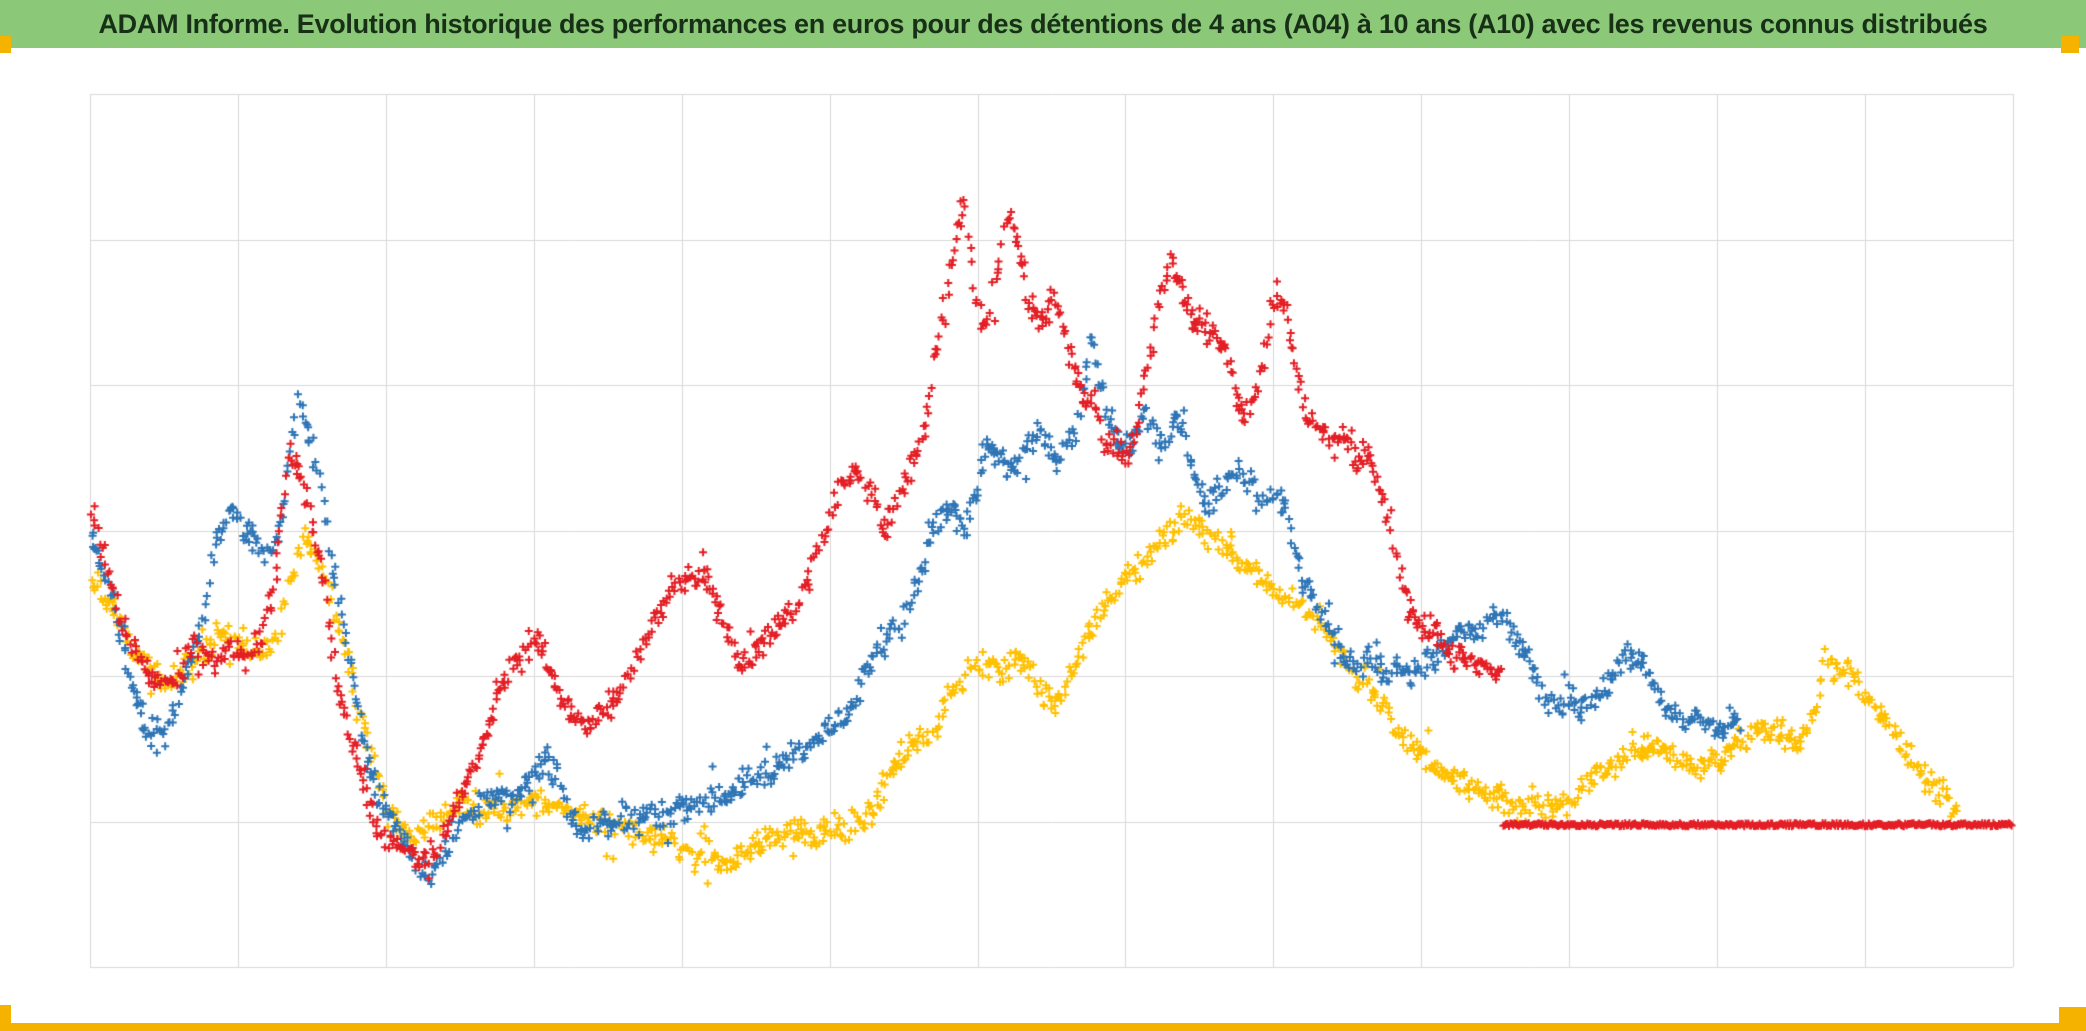 This screenshot has width=2086, height=1031. What do you see at coordinates (2072, 1019) in the screenshot?
I see `sheet-accent-bottom-right` at bounding box center [2072, 1019].